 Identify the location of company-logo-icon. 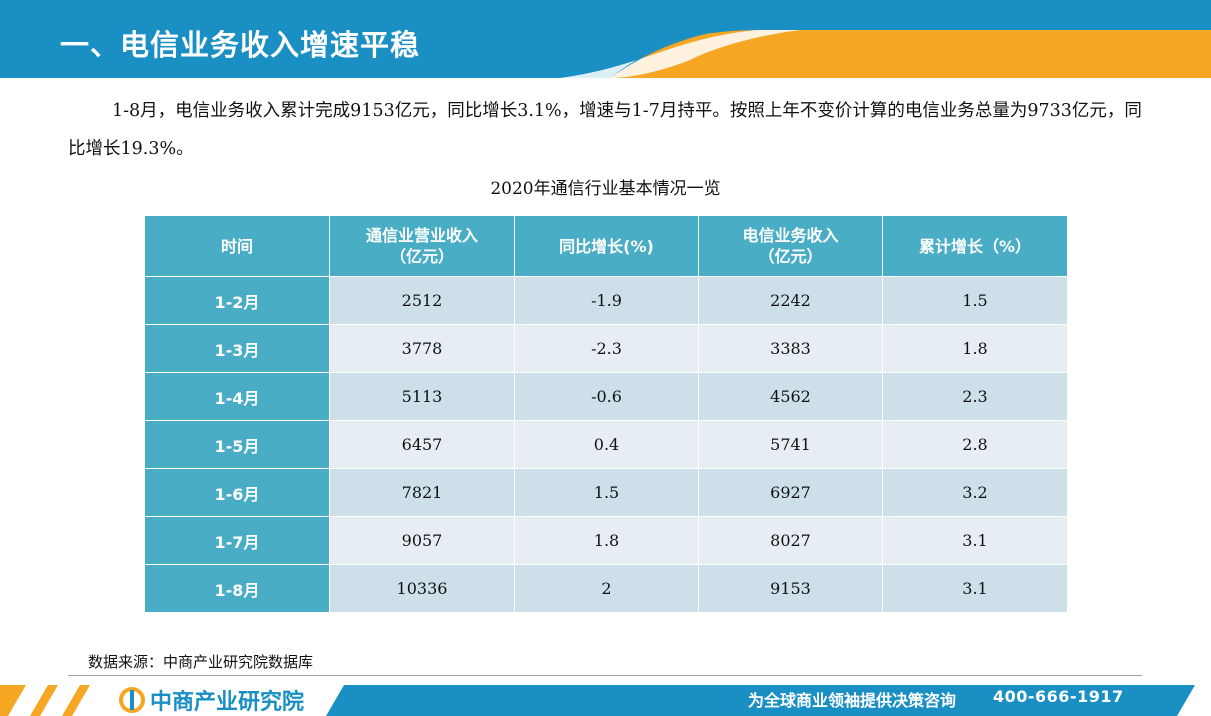
(132, 700).